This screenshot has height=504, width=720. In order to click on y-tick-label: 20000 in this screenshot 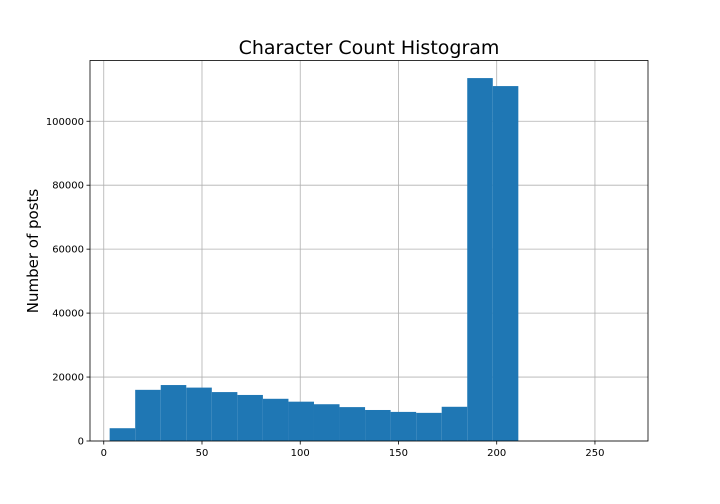, I will do `click(68, 378)`.